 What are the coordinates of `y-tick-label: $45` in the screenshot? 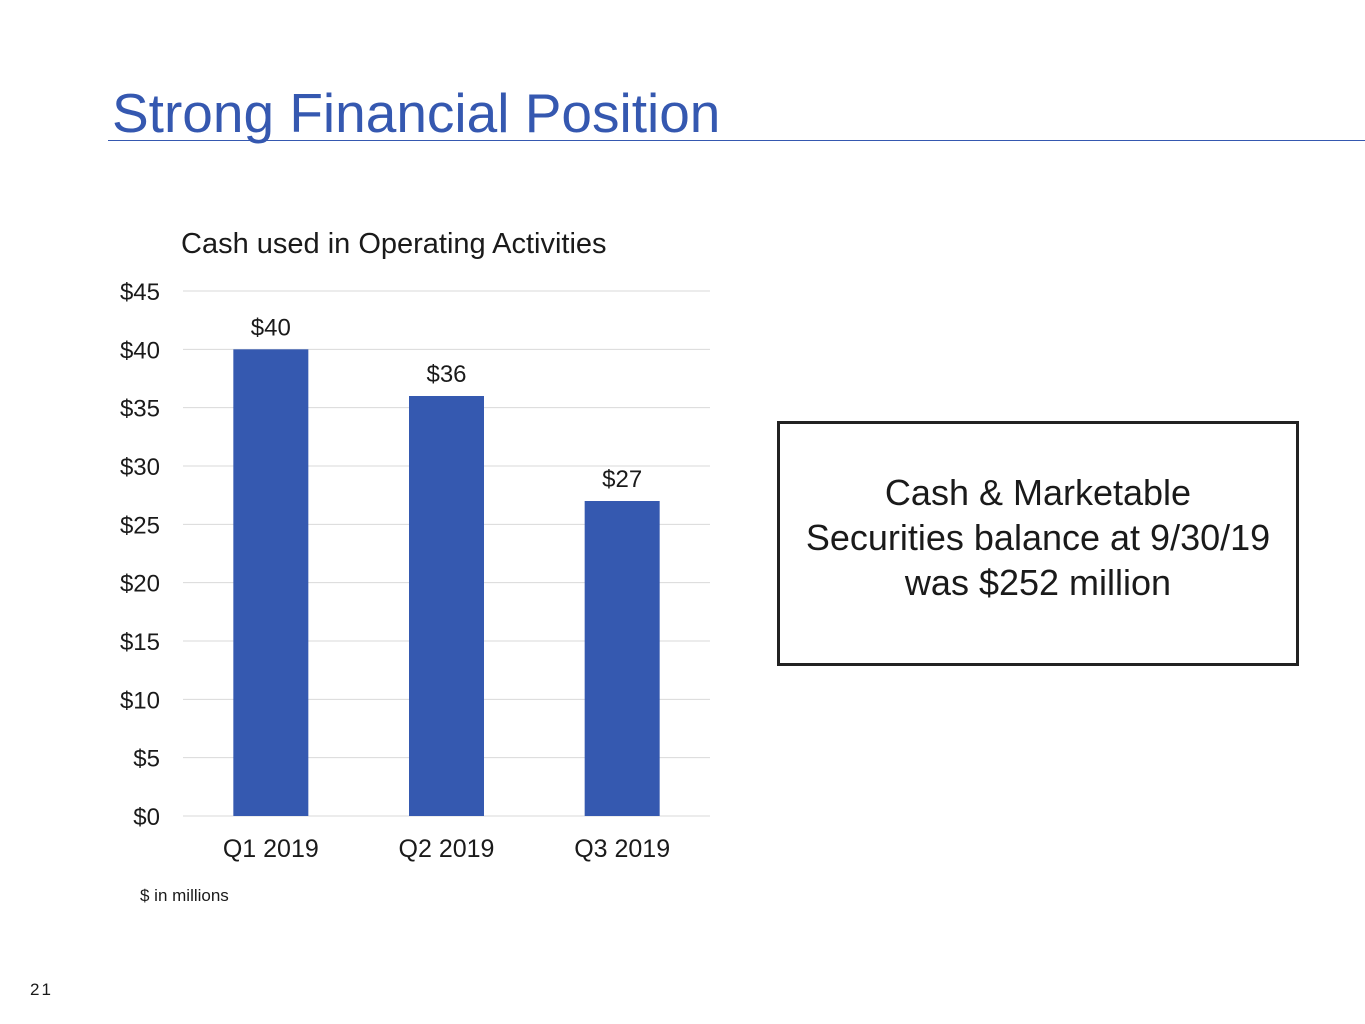 It's located at (140, 292).